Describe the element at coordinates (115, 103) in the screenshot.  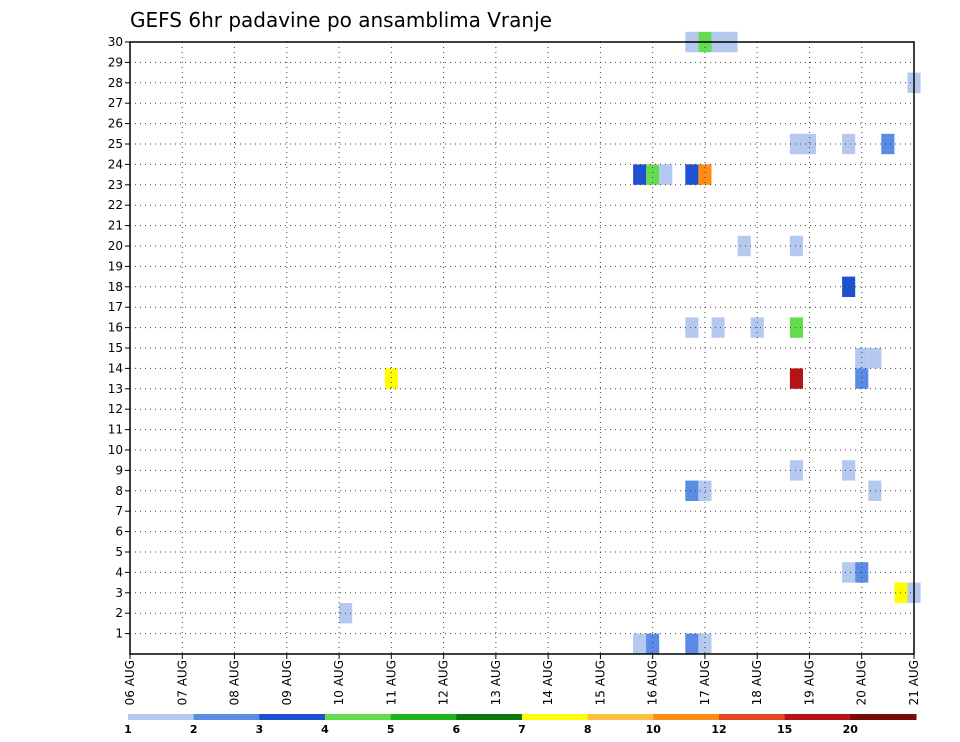
I see `y-tick-label: 27` at that location.